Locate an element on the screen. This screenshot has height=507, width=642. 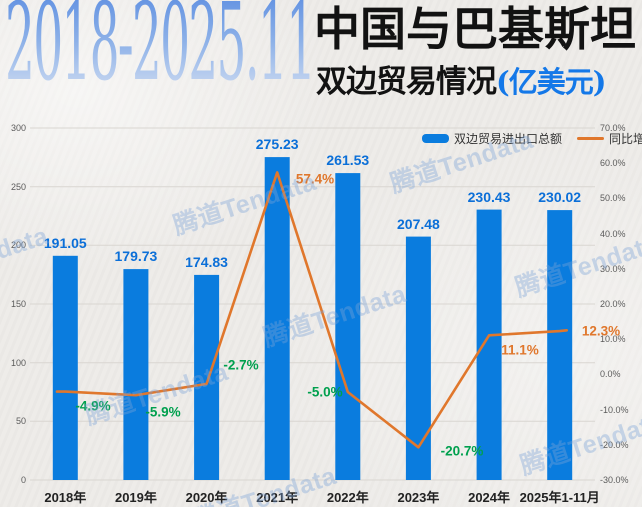
y-axis-right-tick: 50.0% is located at coordinates (613, 198).